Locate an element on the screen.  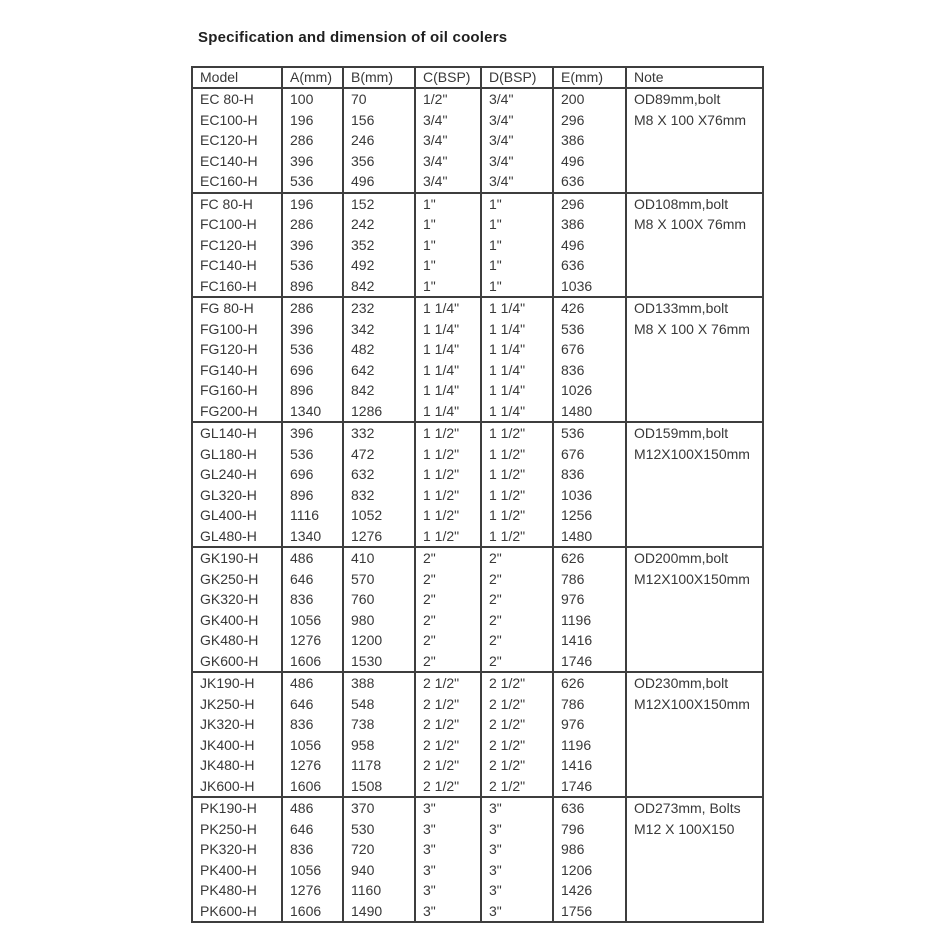
a-mm-cell: 1056 is located at coordinates (312, 744).